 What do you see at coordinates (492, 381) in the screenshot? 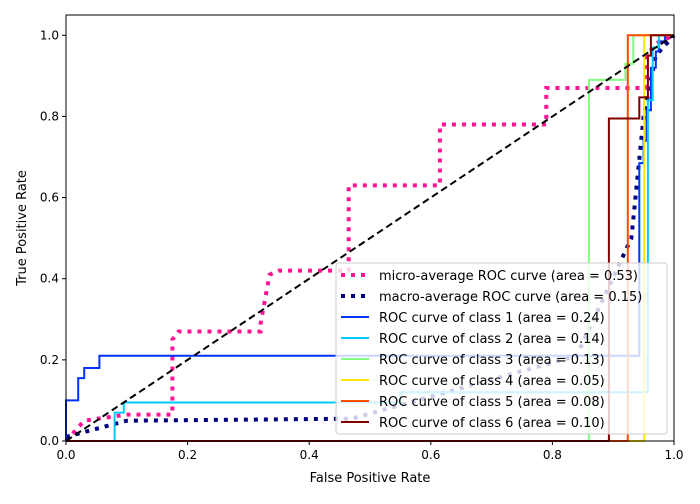
I see `legend-label-5: ROC curve of class 4 (area = 0.05)` at bounding box center [492, 381].